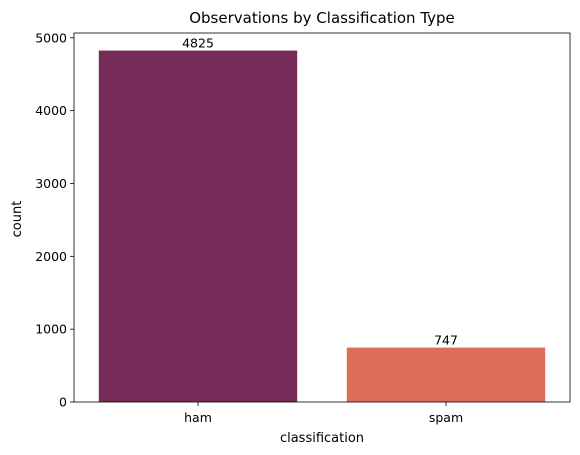 The height and width of the screenshot is (455, 580). What do you see at coordinates (17, 219) in the screenshot?
I see `y-axis-label: count` at bounding box center [17, 219].